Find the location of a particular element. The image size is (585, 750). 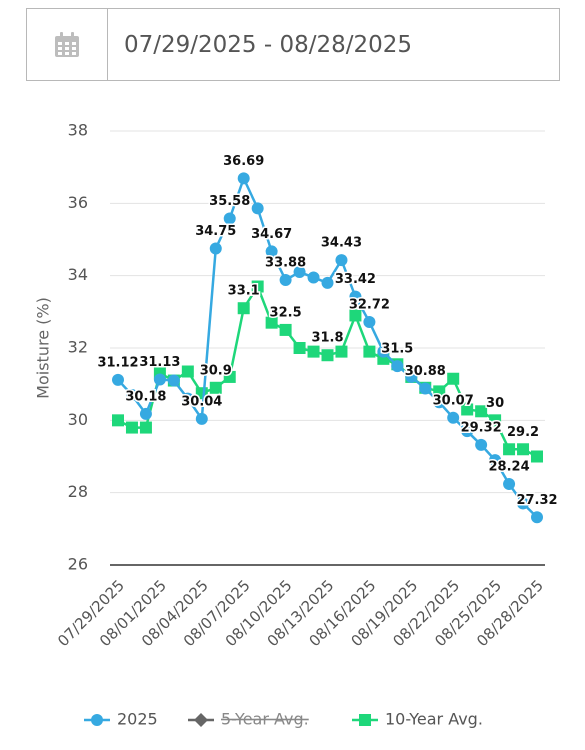

y-tick-label: 28 is located at coordinates (78, 491).